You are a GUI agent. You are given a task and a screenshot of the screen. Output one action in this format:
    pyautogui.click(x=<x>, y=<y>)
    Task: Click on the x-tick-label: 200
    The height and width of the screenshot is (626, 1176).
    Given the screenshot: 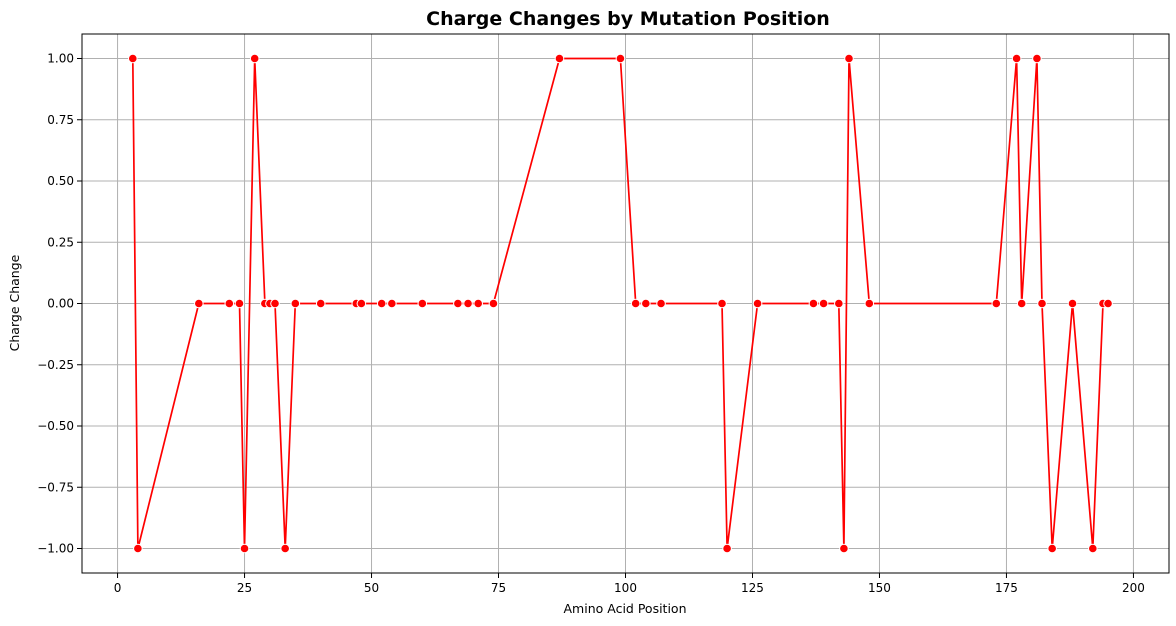 What is the action you would take?
    pyautogui.click(x=1133, y=588)
    